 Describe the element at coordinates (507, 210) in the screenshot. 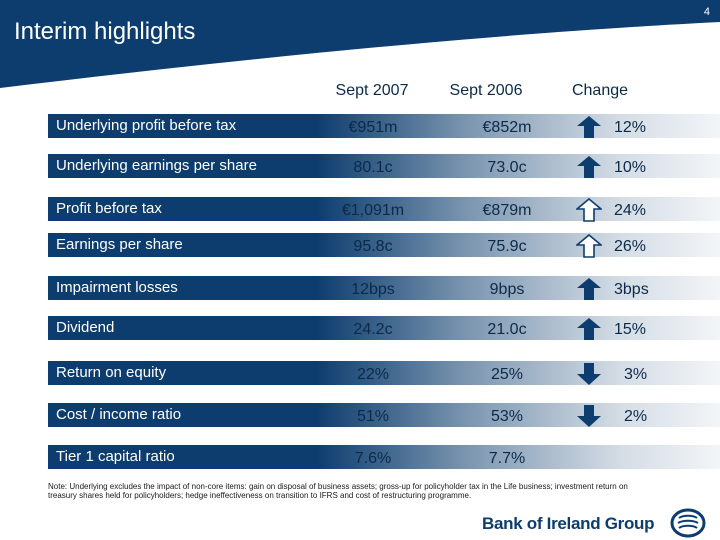

I see `prior-value: €879m` at that location.